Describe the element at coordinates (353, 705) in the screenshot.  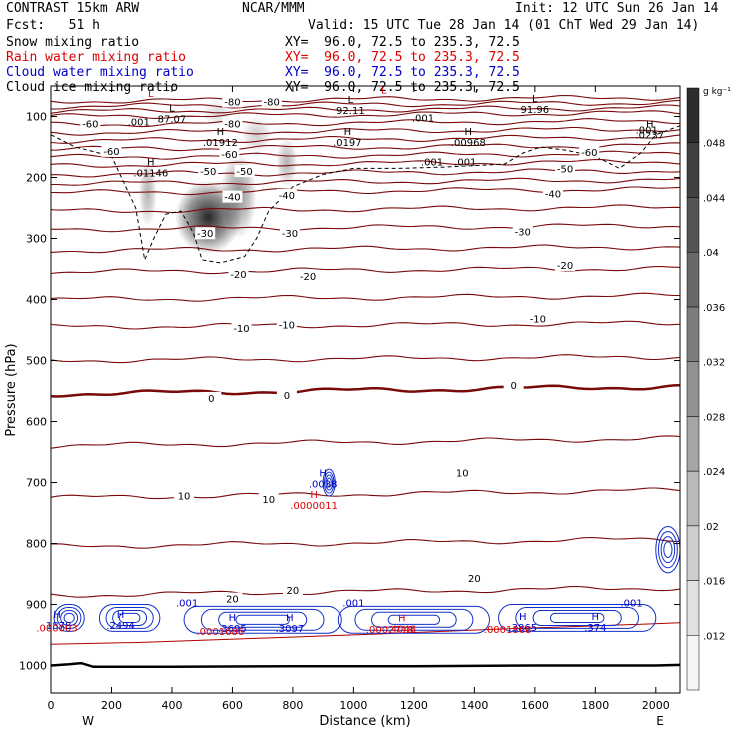
I see `x-tick-label: 1000` at that location.